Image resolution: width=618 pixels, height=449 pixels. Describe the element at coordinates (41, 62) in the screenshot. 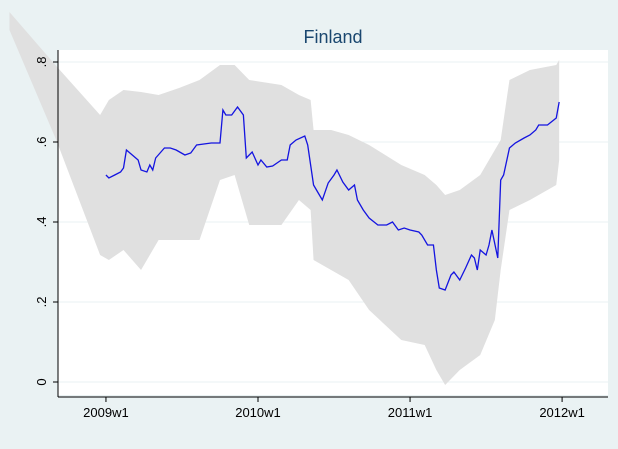

I see `y-tick-label: .8` at that location.